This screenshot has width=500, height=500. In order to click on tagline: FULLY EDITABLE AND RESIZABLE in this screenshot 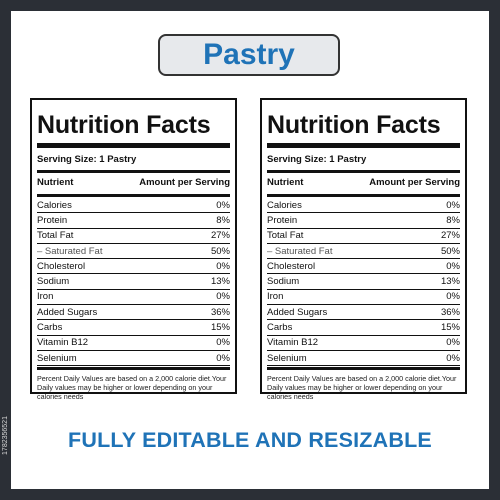, I will do `click(250, 440)`.